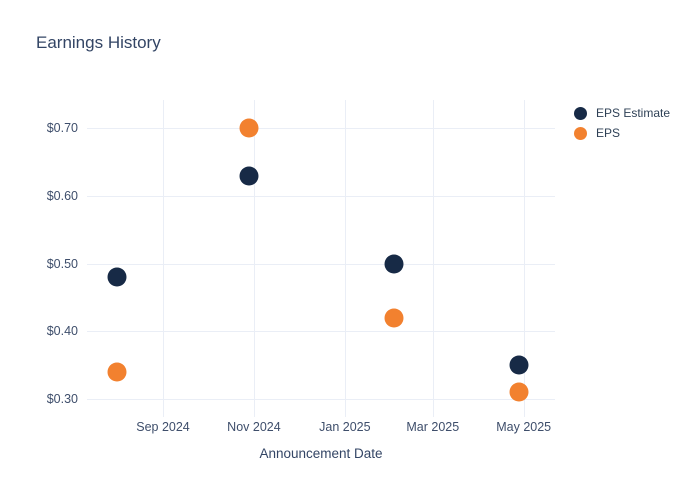  I want to click on y-tick-label: $0.40, so click(62, 331).